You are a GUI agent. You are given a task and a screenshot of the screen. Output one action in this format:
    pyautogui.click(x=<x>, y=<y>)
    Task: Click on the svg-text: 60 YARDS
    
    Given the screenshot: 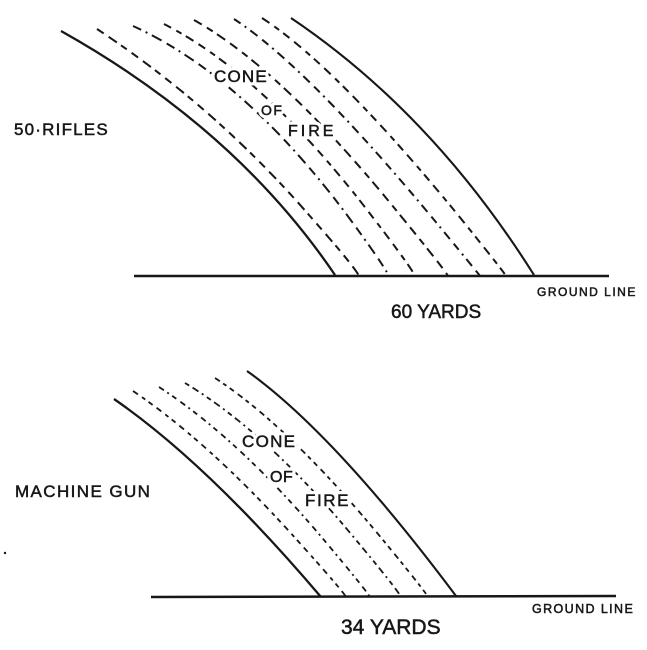 What is the action you would take?
    pyautogui.click(x=436, y=312)
    